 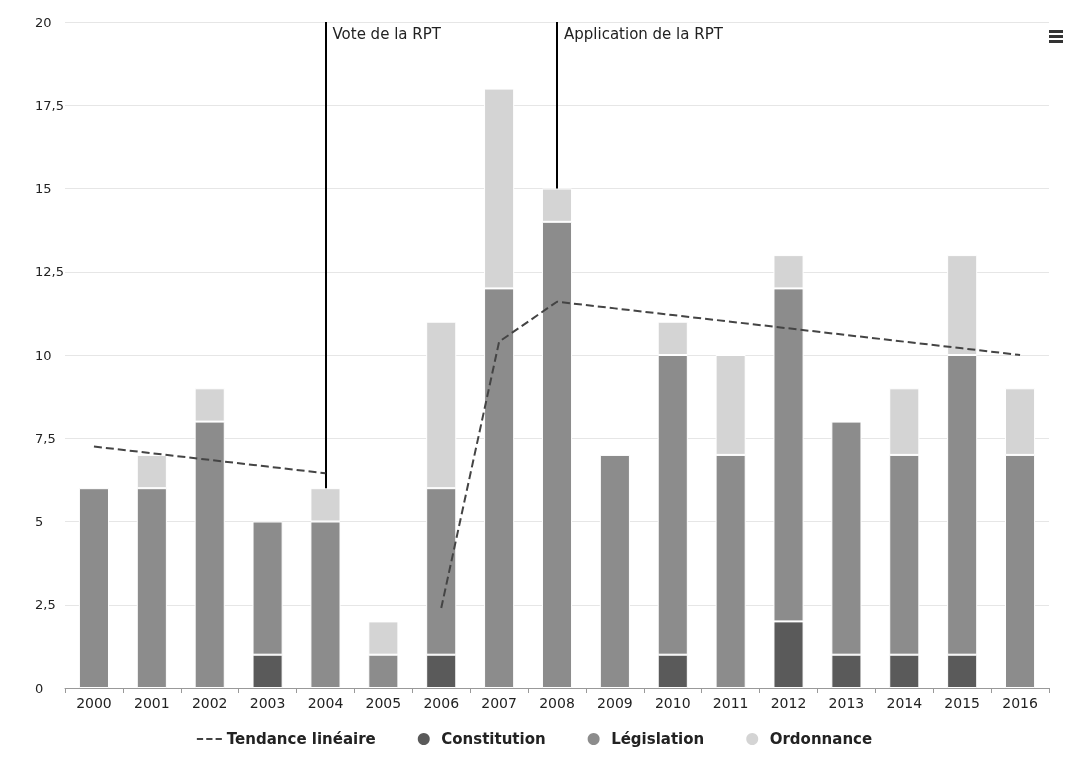 I want to click on y-tick-label: 2,5, so click(x=45, y=605).